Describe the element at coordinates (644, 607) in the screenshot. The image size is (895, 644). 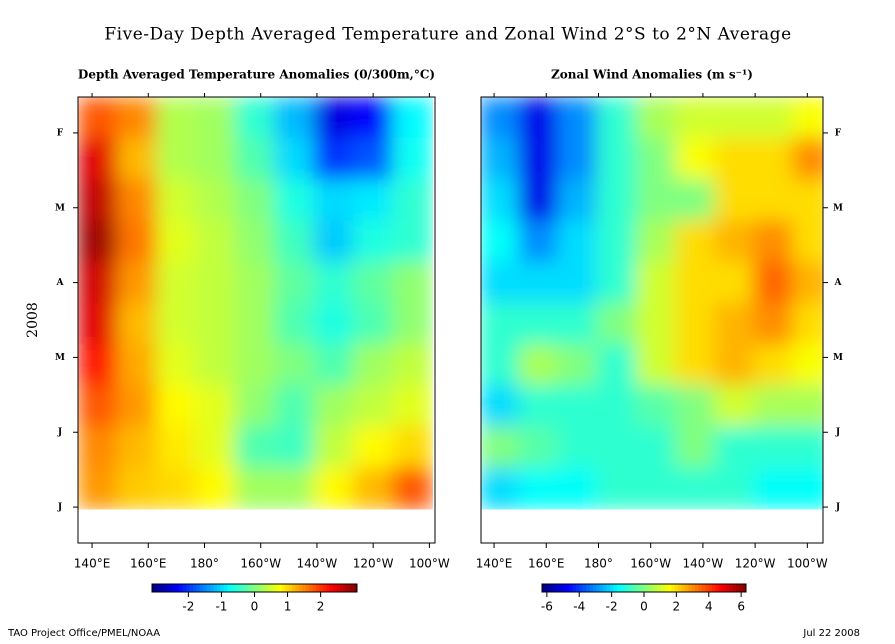
I see `colorbar-tick-label: 0` at that location.